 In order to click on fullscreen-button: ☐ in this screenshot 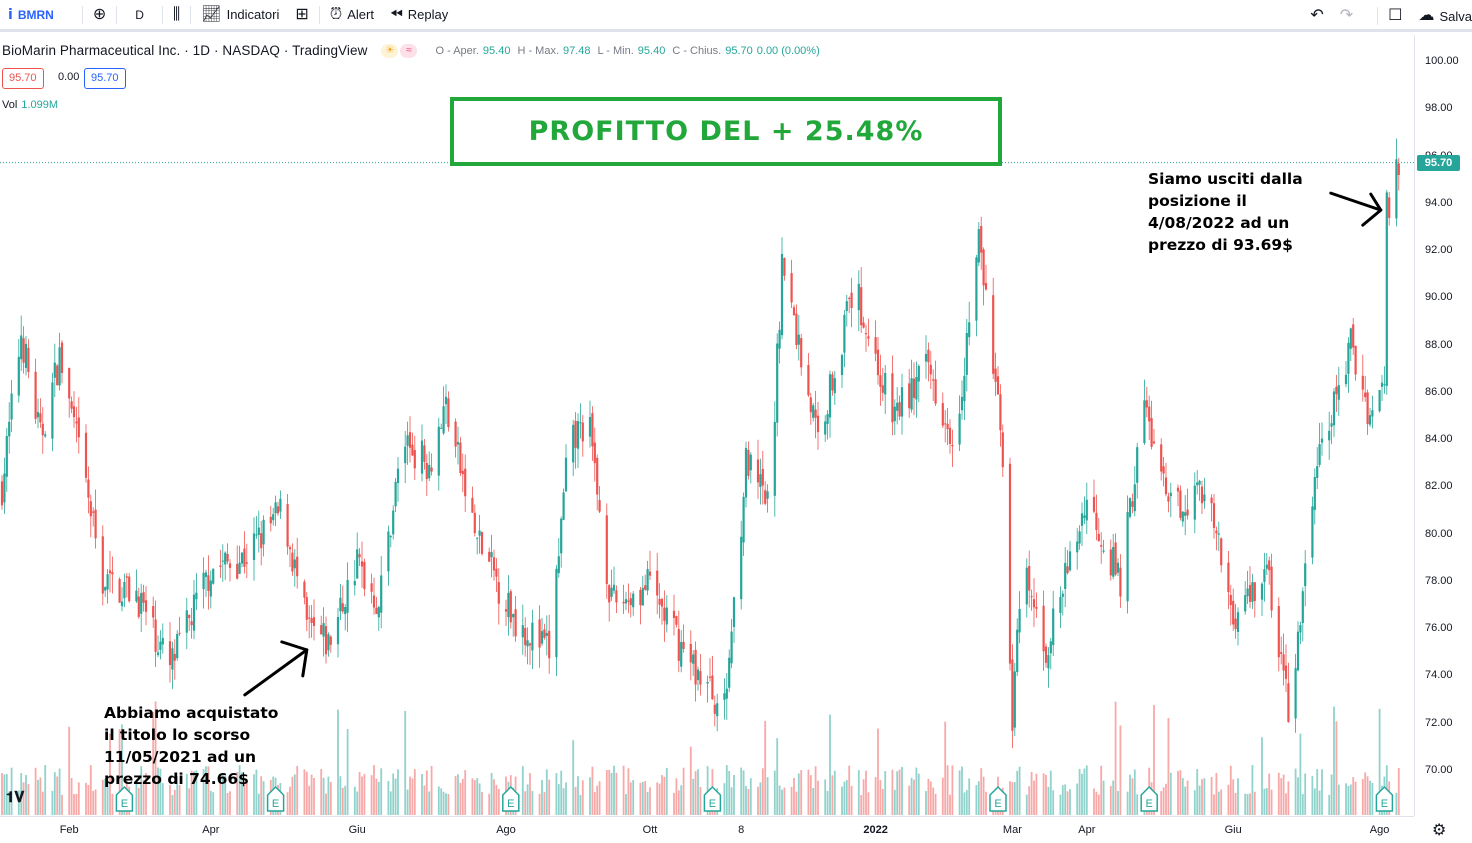, I will do `click(1395, 16)`.